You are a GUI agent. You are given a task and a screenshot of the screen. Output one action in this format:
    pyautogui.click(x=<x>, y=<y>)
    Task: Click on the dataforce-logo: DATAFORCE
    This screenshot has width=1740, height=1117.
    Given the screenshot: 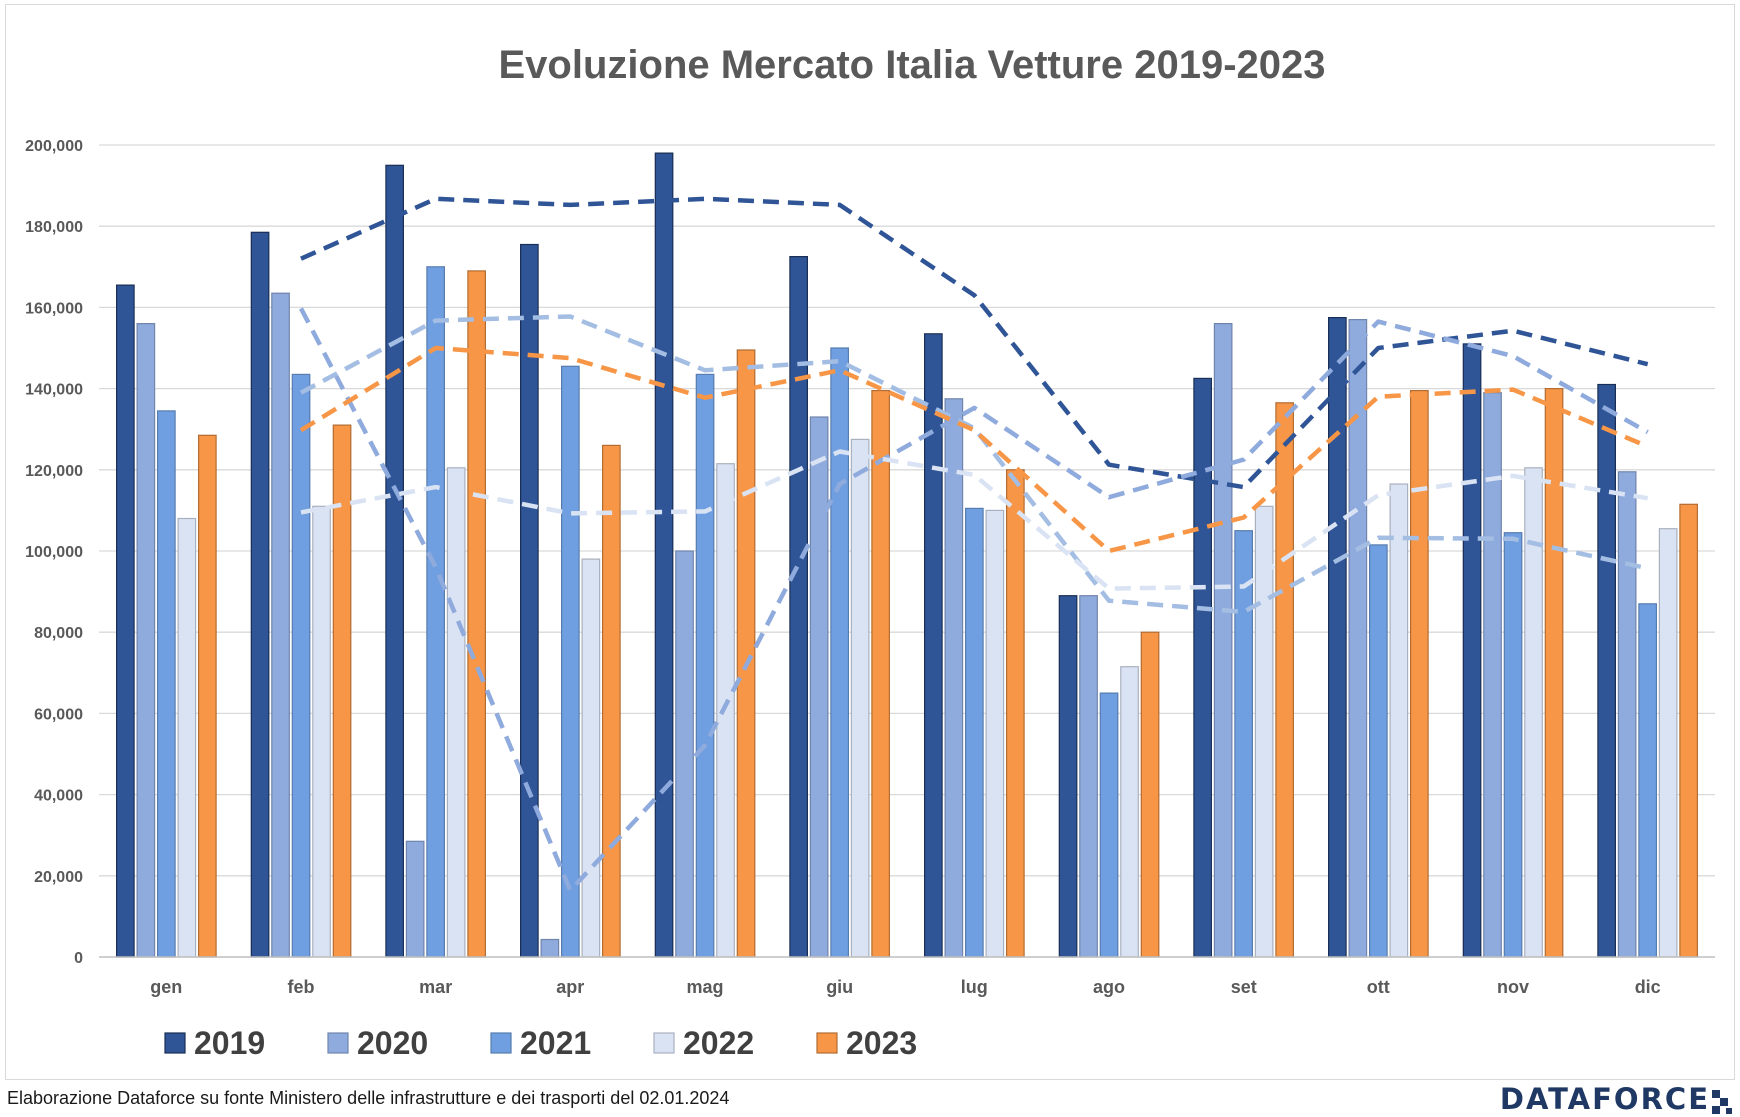 What is the action you would take?
    pyautogui.click(x=1617, y=1098)
    